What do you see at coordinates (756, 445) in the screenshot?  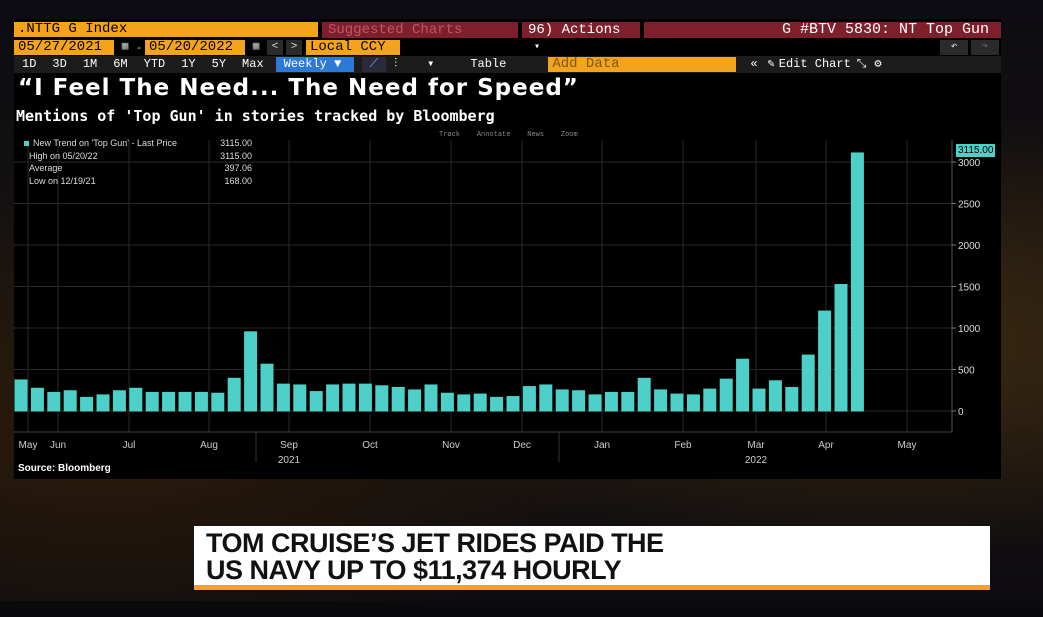 I see `x-tick-label: Mar` at bounding box center [756, 445].